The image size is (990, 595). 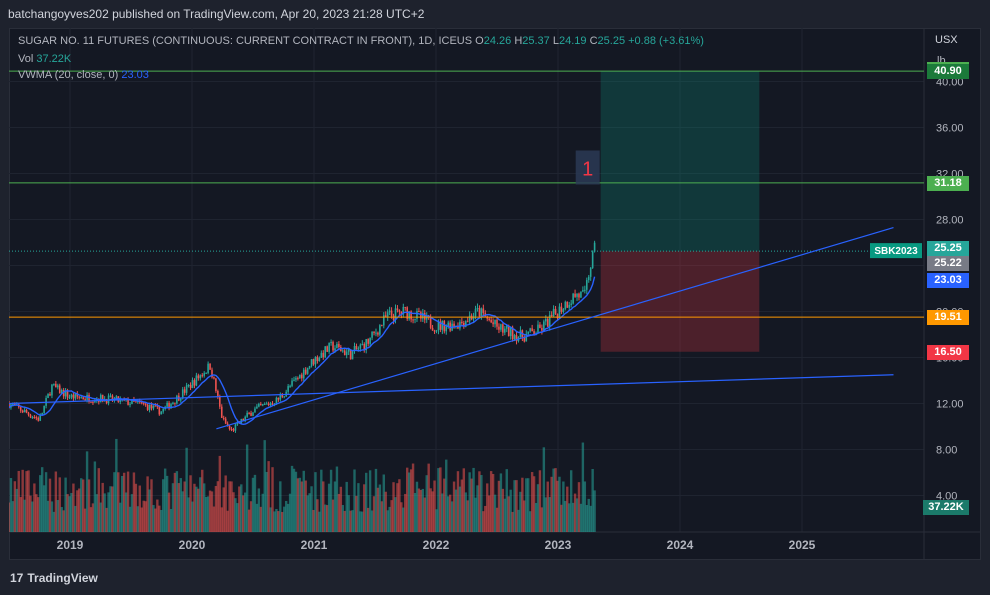 I want to click on ohlc-key-L: L, so click(x=555, y=41).